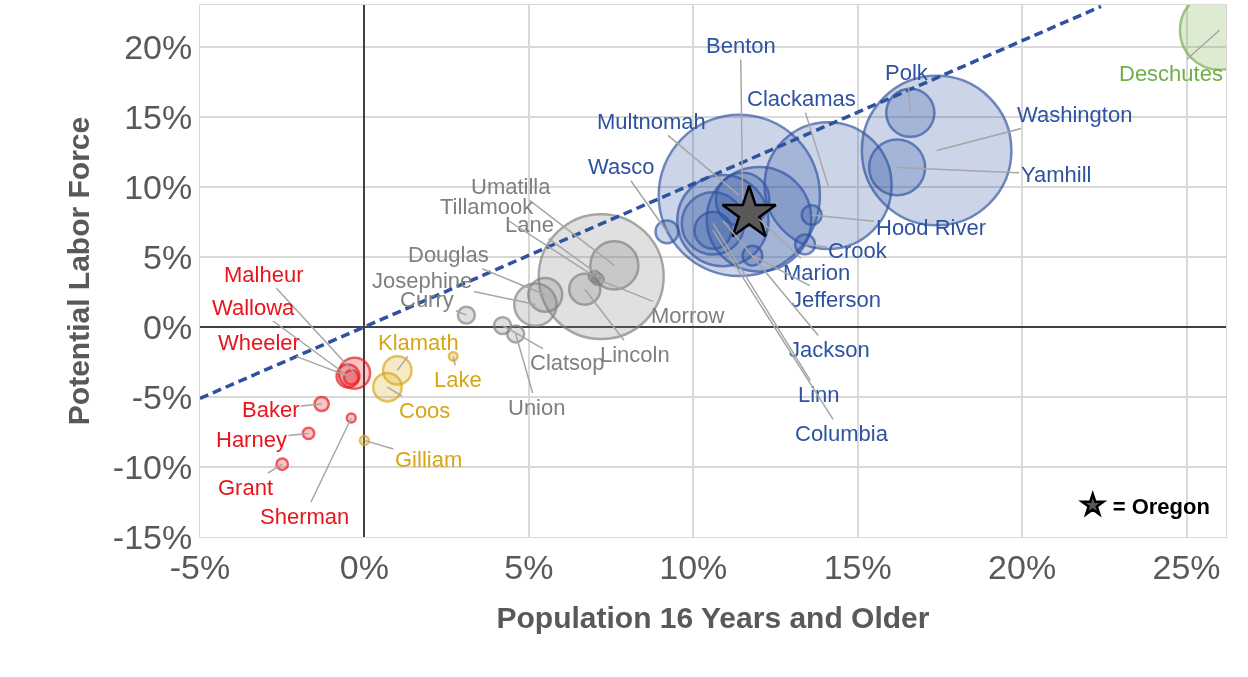 The width and height of the screenshot is (1248, 677). What do you see at coordinates (1161, 506) in the screenshot?
I see `legend-label: = Oregon` at bounding box center [1161, 506].